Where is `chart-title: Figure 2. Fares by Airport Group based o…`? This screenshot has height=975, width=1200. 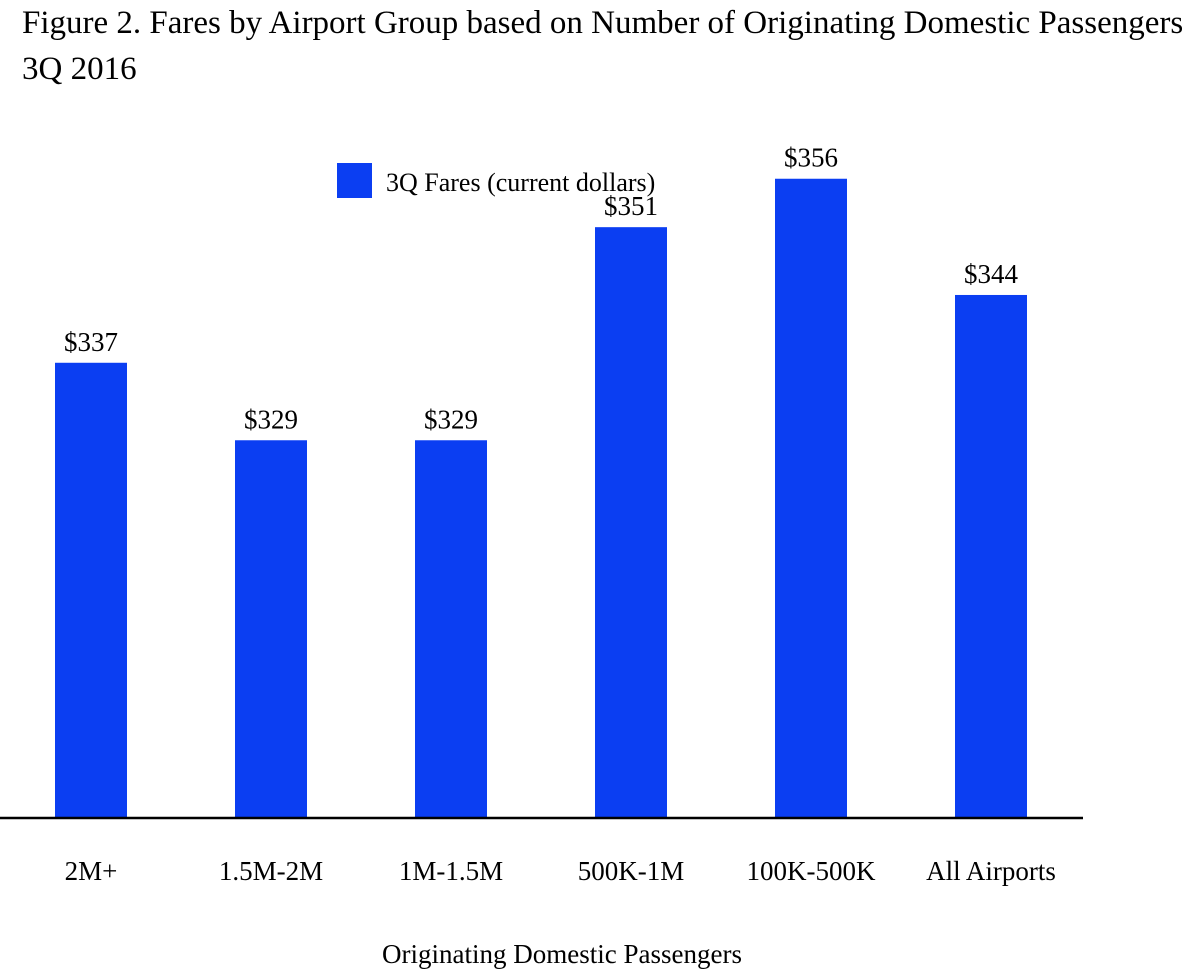
chart-title: Figure 2. Fares by Airport Group based o… is located at coordinates (603, 46).